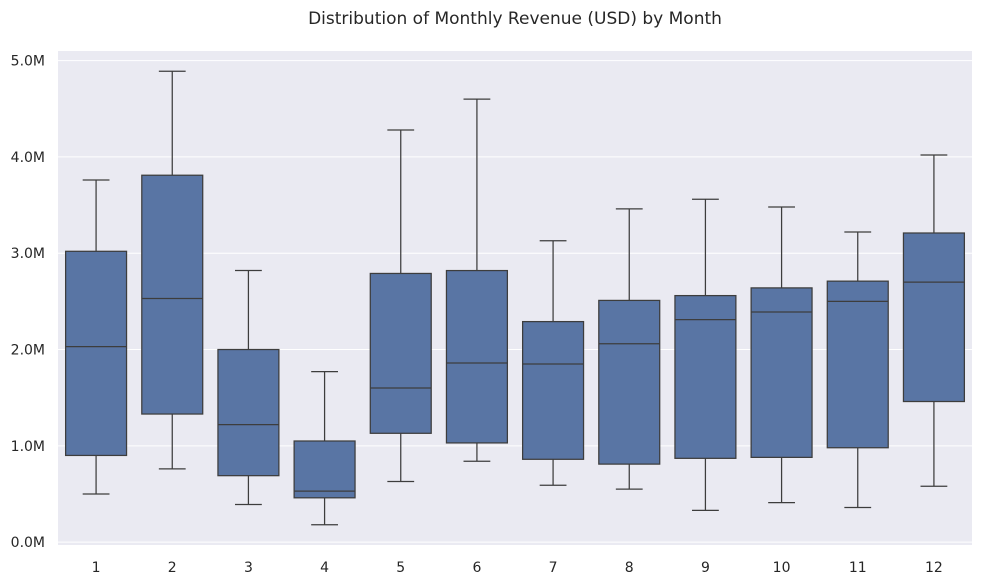 The height and width of the screenshot is (583, 984). What do you see at coordinates (782, 568) in the screenshot?
I see `x-tick-label: 10` at bounding box center [782, 568].